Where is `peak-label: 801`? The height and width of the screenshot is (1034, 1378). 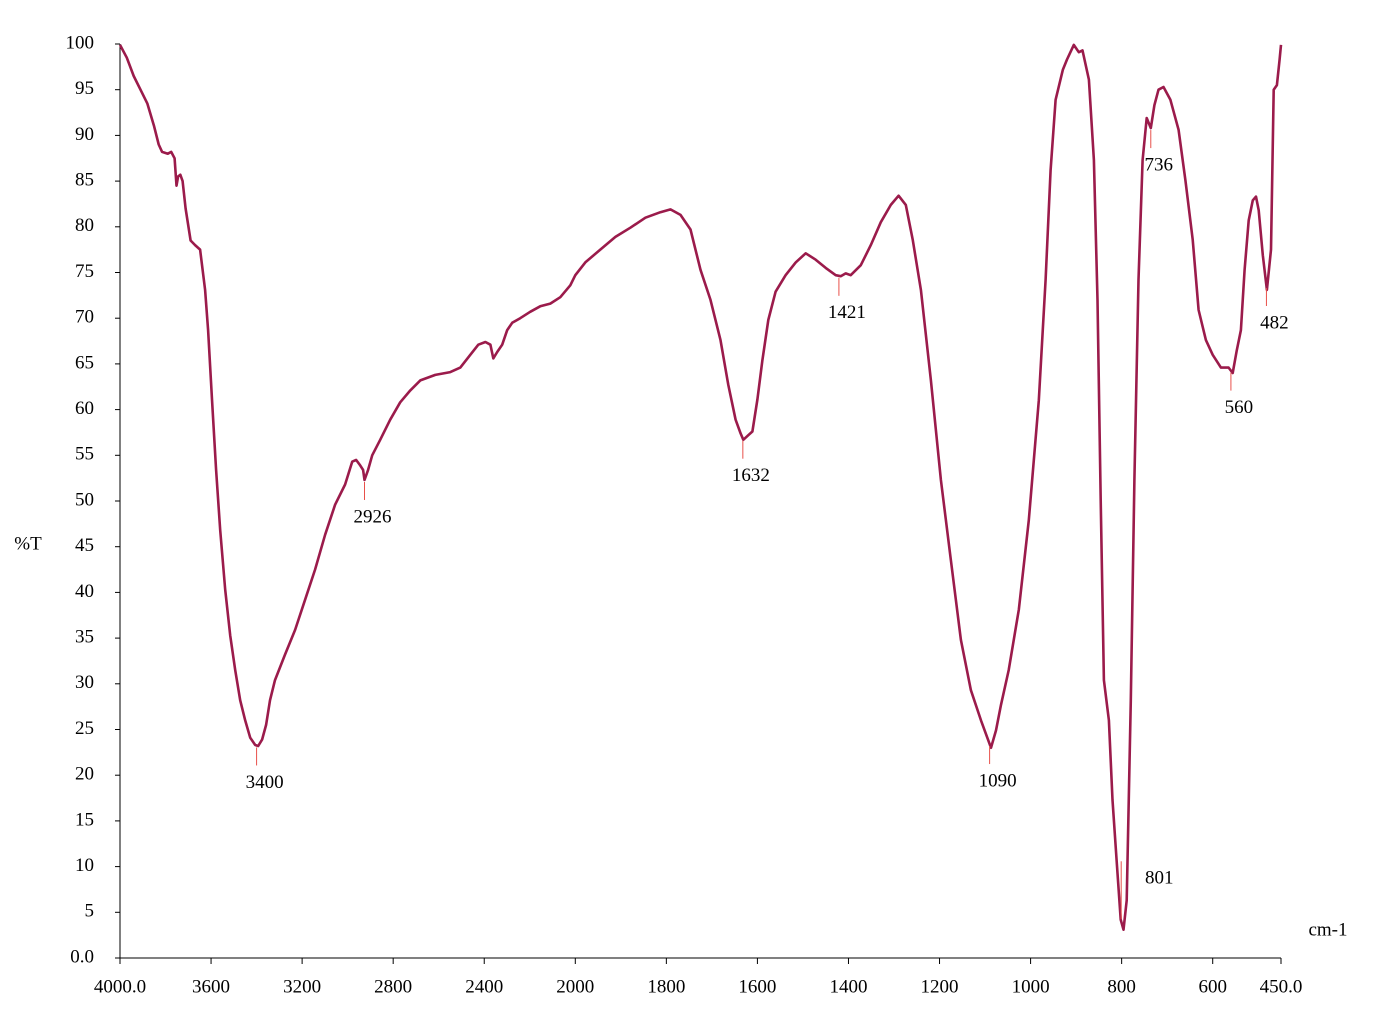 peak-label: 801 is located at coordinates (1159, 878).